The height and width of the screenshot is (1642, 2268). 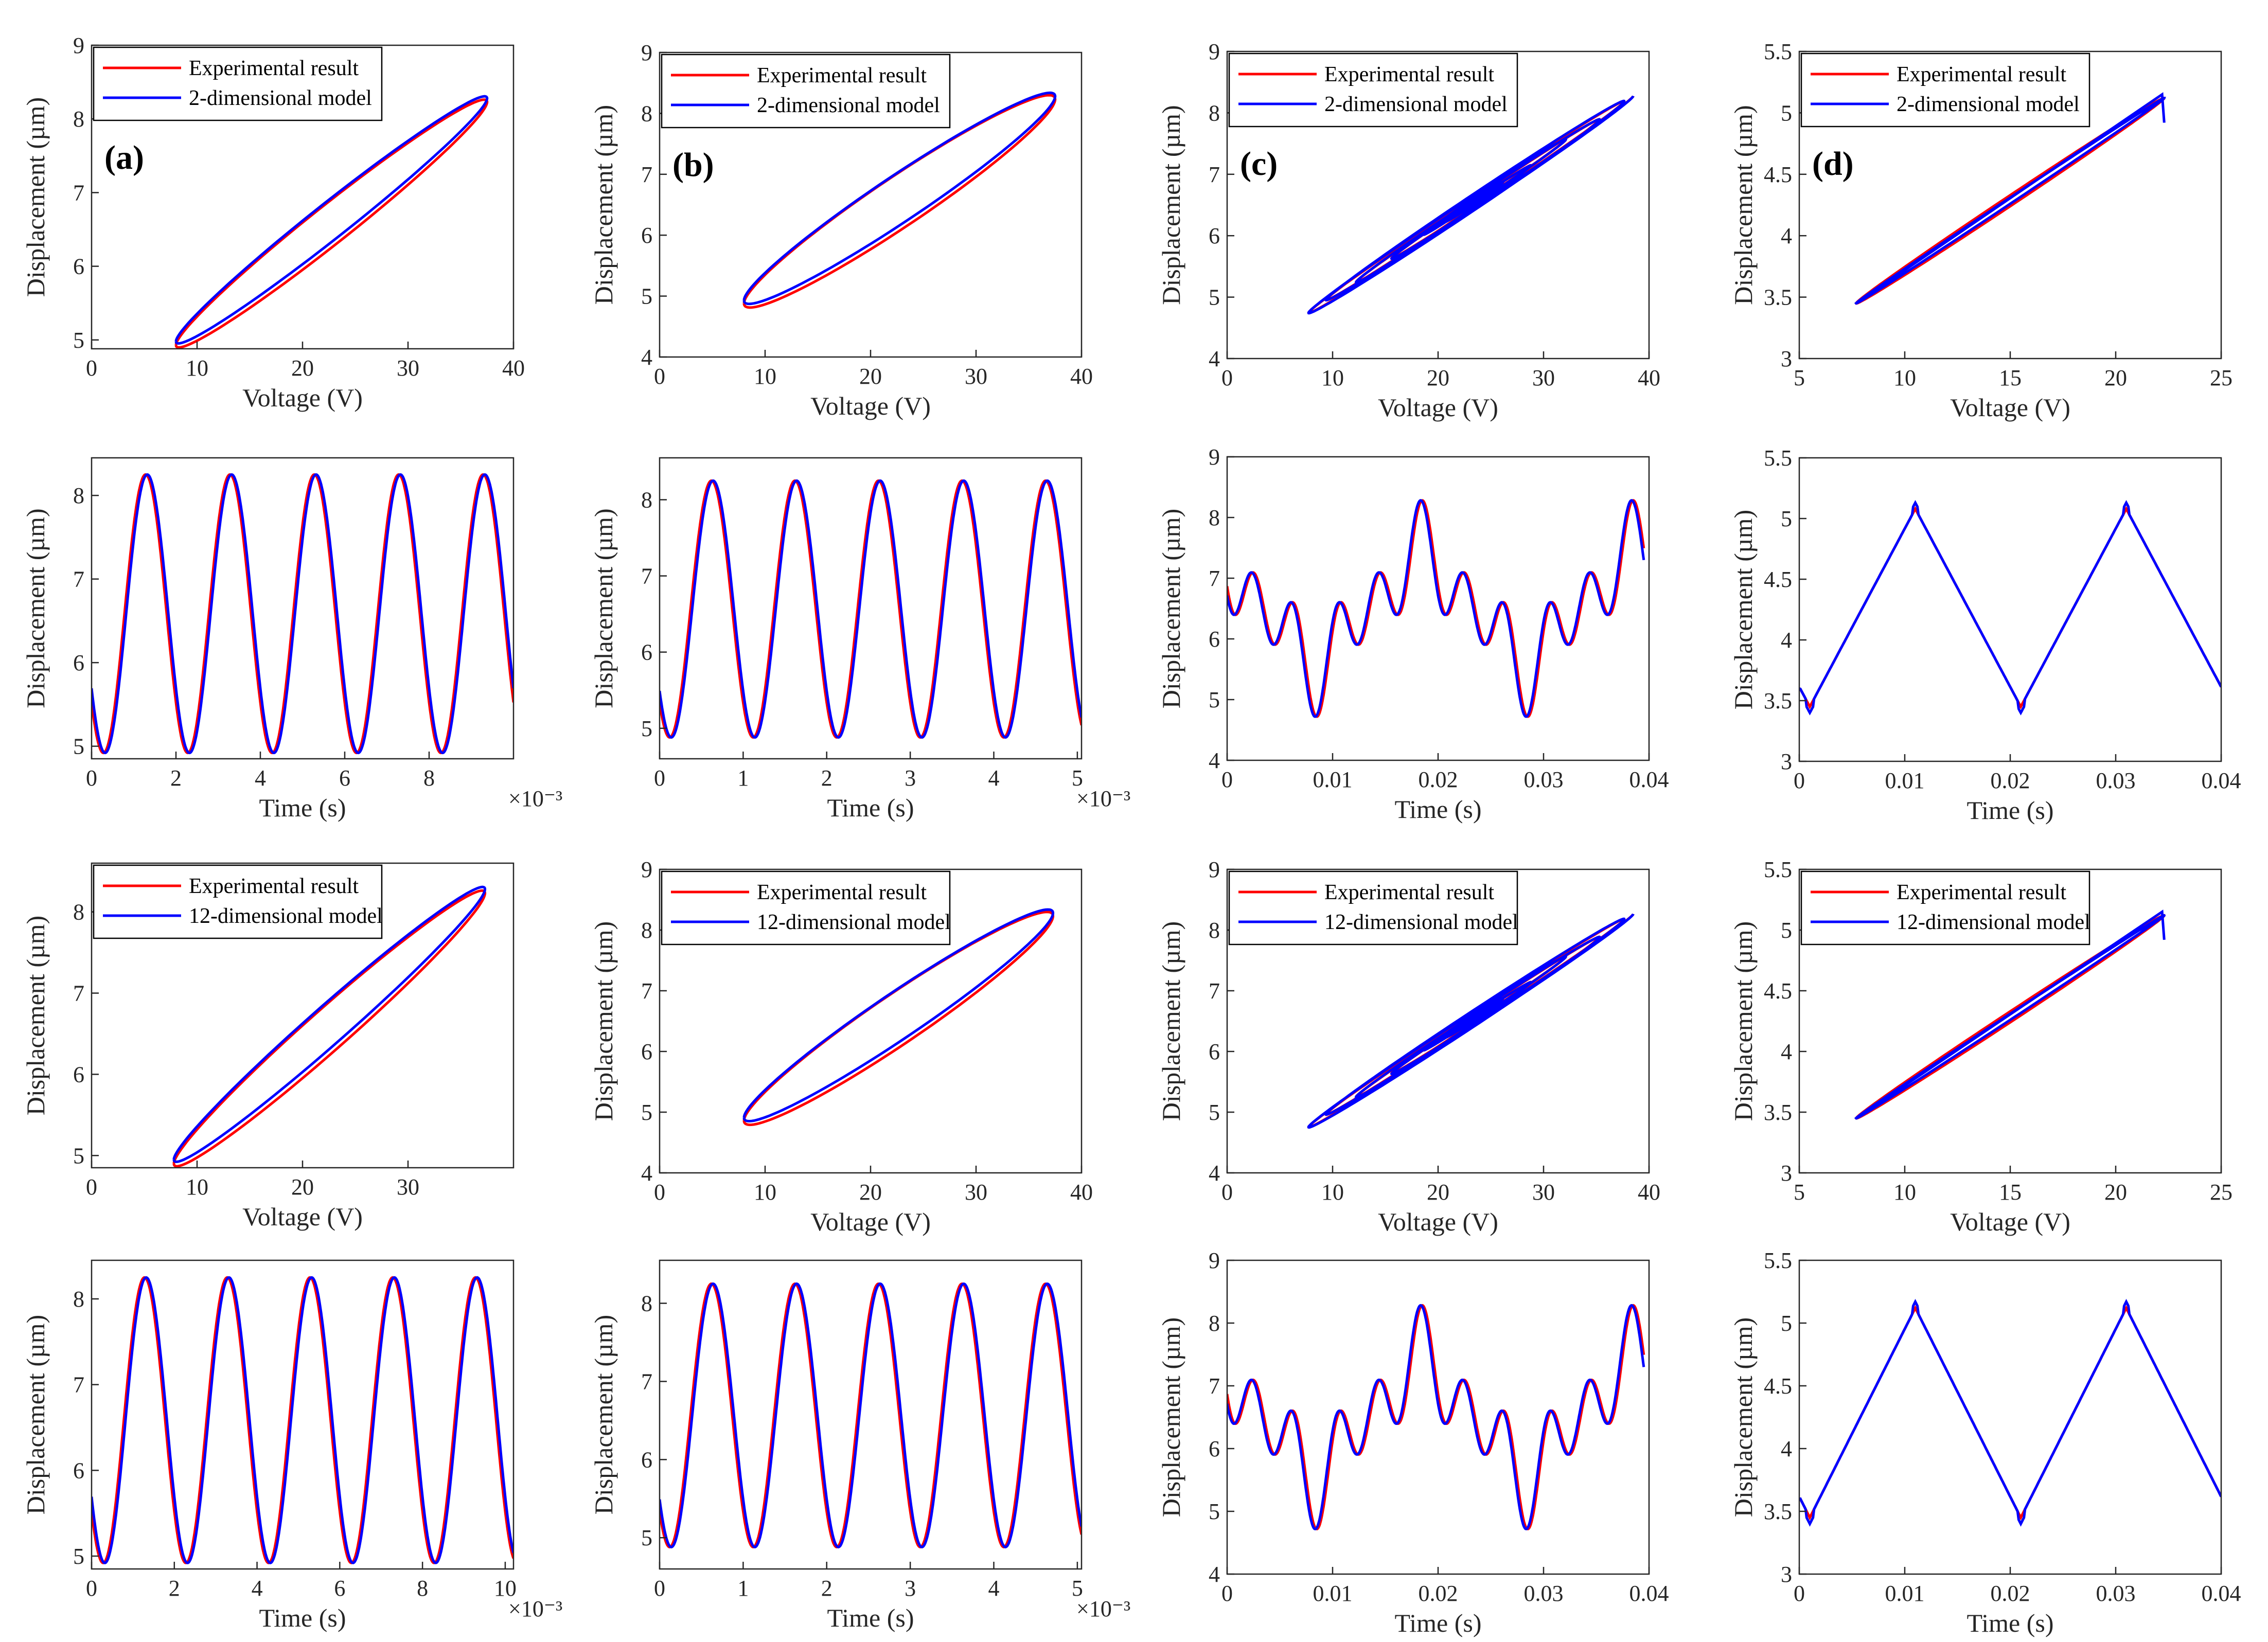 What do you see at coordinates (1416, 104) in the screenshot?
I see `legend-entry: 2-dimensional model` at bounding box center [1416, 104].